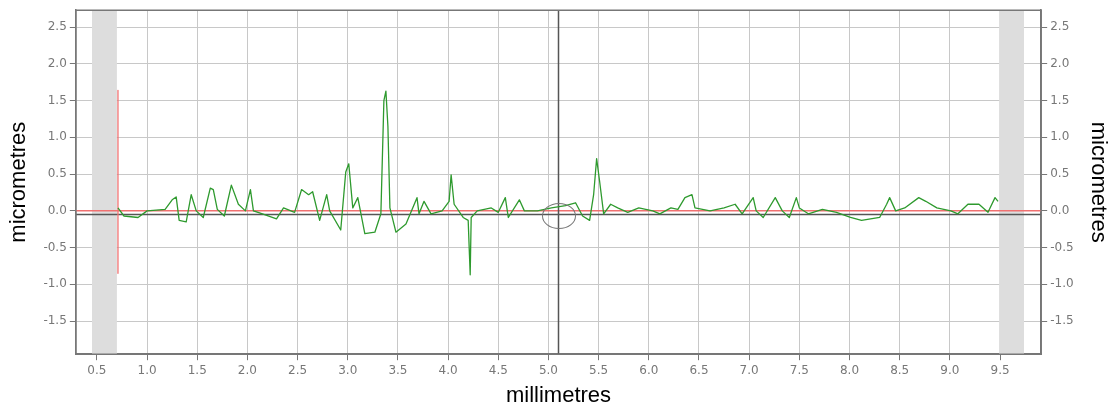 The image size is (1117, 417). What do you see at coordinates (57, 136) in the screenshot?
I see `y-tick-label: 1.0` at bounding box center [57, 136].